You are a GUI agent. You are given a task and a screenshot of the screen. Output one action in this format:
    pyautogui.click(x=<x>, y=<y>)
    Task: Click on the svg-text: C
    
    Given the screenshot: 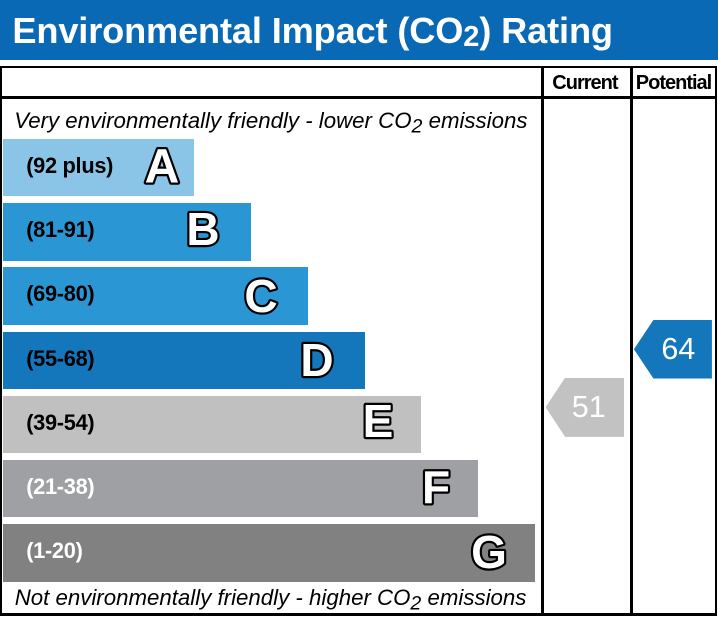 What is the action you would take?
    pyautogui.click(x=261, y=295)
    